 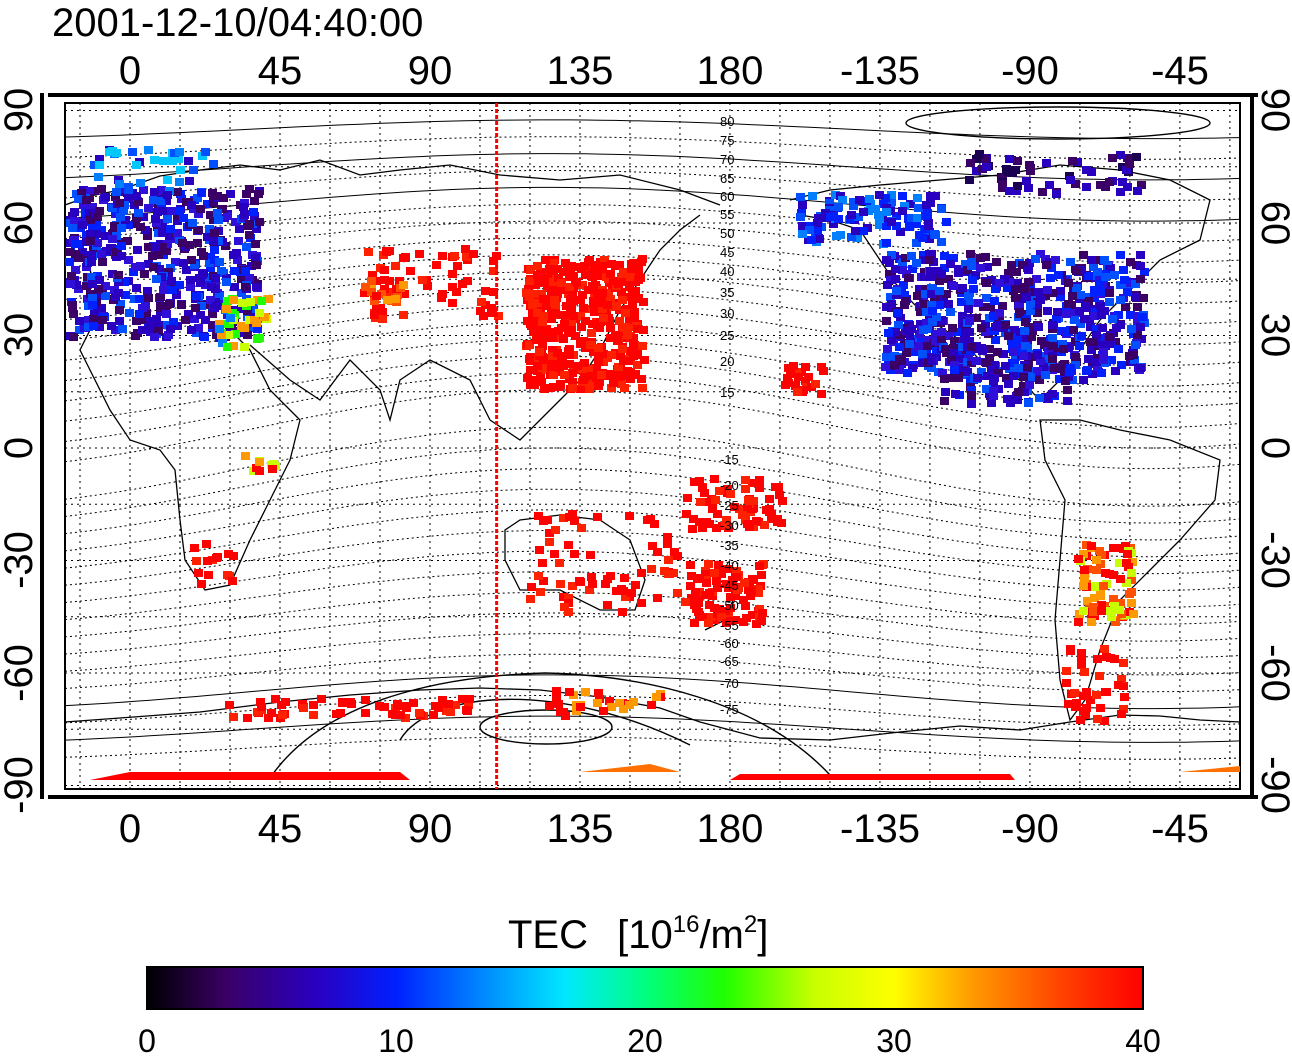 I want to click on colorbar-unit-exp2: 2, so click(x=750, y=924).